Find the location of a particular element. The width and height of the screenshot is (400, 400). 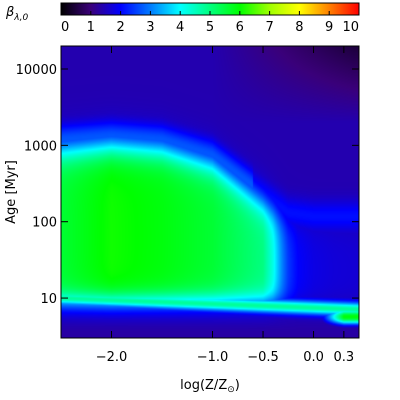

colorbar-ticks: 0 1 2 3 4 5 6 7 8 9 10 is located at coordinates (210, 23).